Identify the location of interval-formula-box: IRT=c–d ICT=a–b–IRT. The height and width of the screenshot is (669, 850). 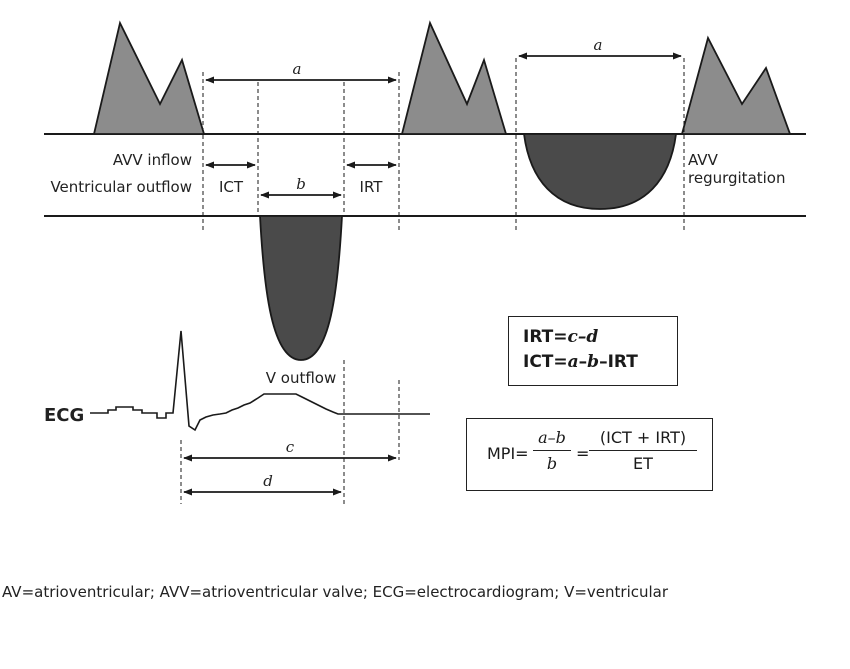
(593, 351).